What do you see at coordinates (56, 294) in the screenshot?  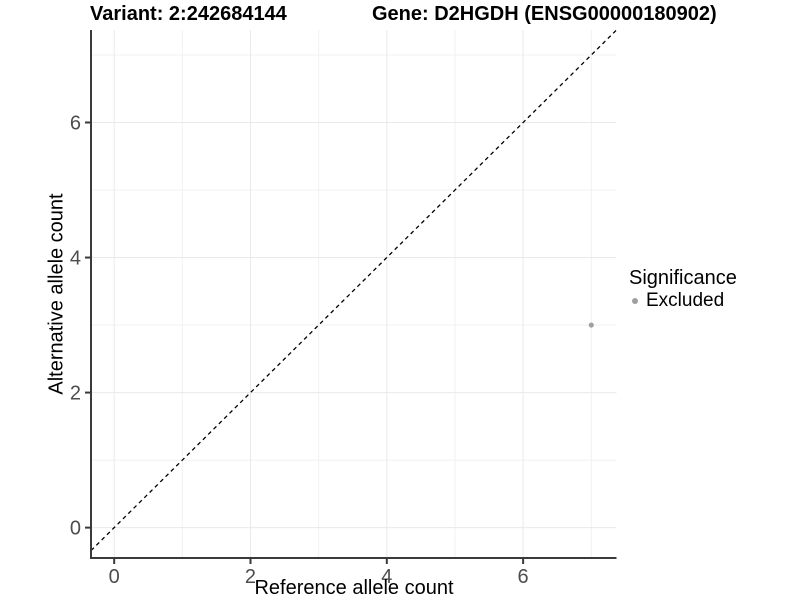 I see `y-axis-title: Alternative allele count` at bounding box center [56, 294].